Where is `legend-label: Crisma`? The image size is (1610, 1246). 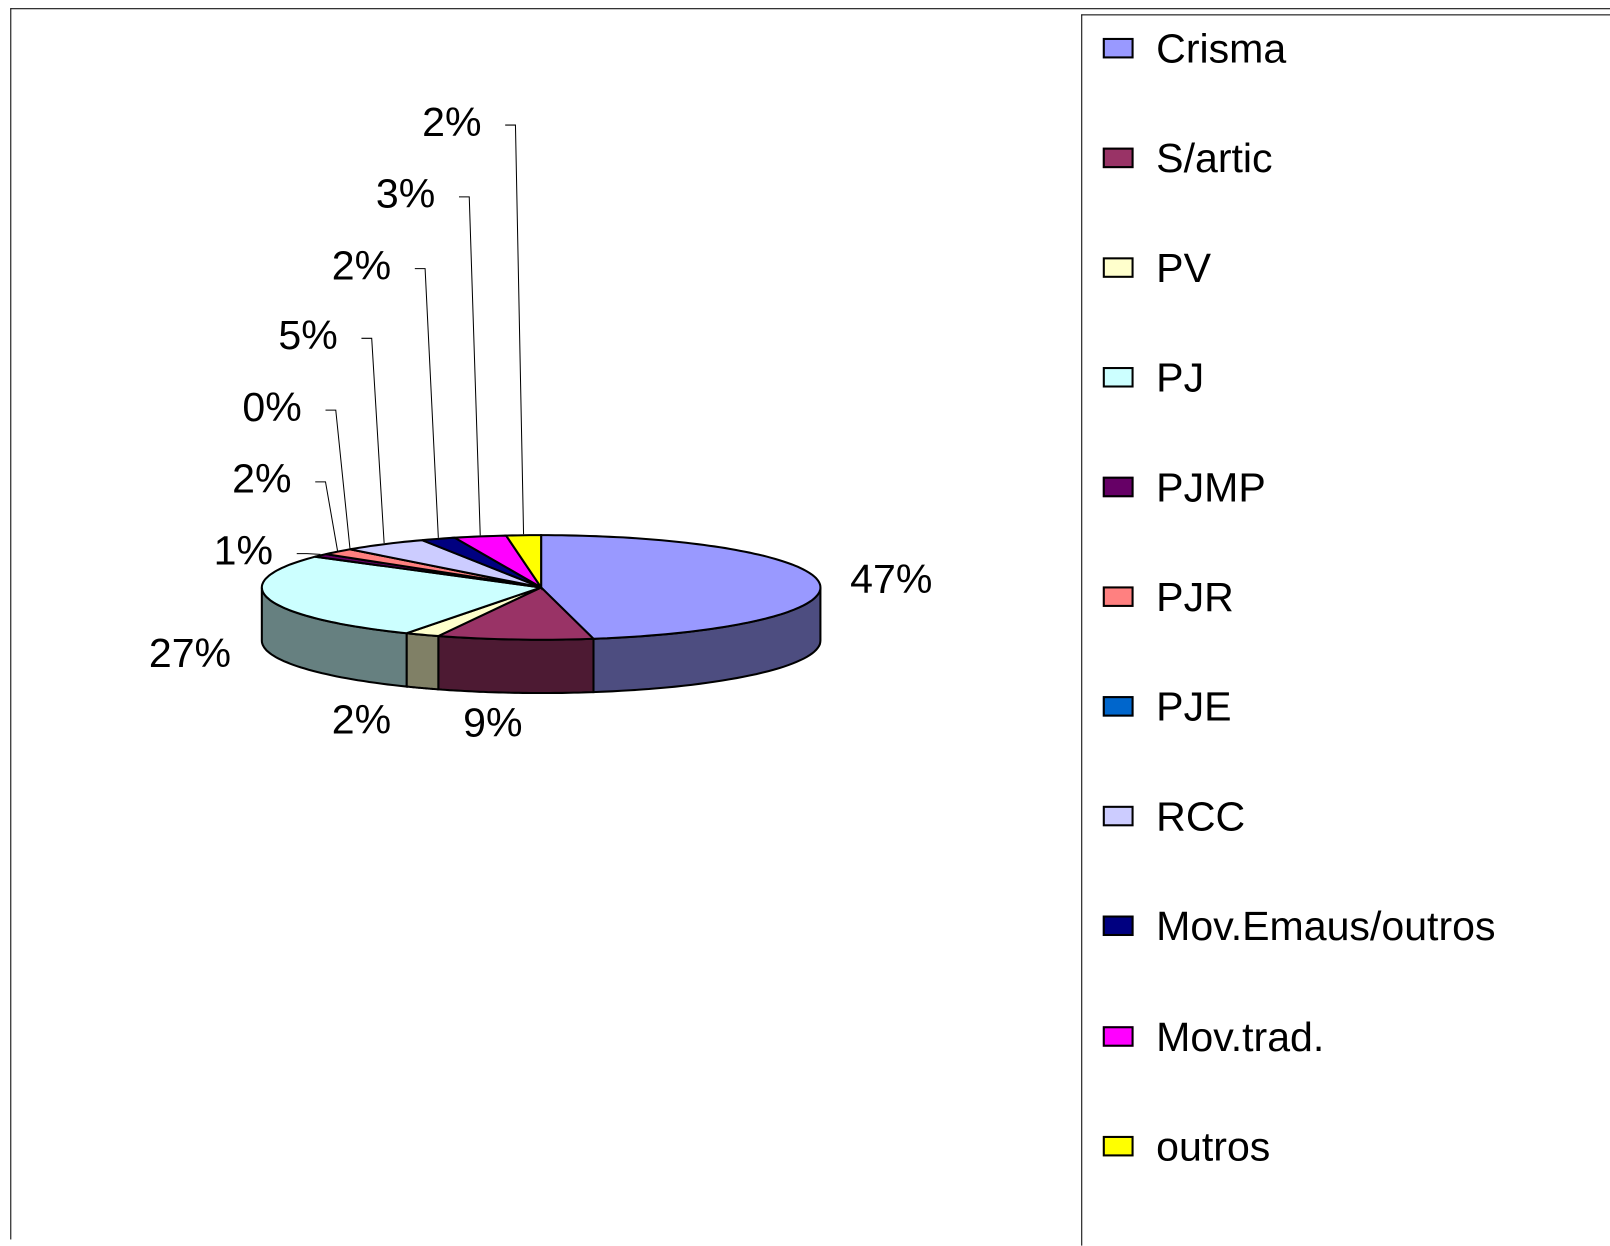 legend-label: Crisma is located at coordinates (1221, 49).